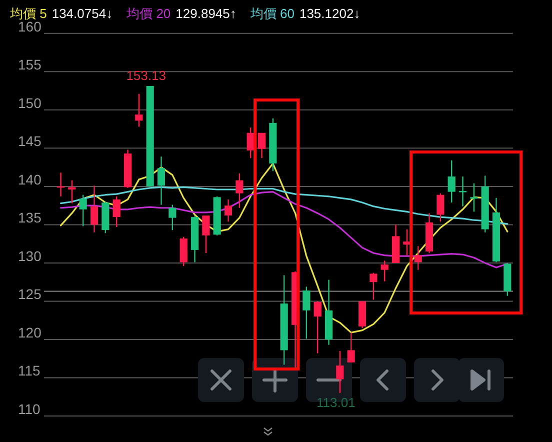 This screenshot has width=552, height=442. What do you see at coordinates (148, 13) in the screenshot?
I see `text: 均價 20` at bounding box center [148, 13].